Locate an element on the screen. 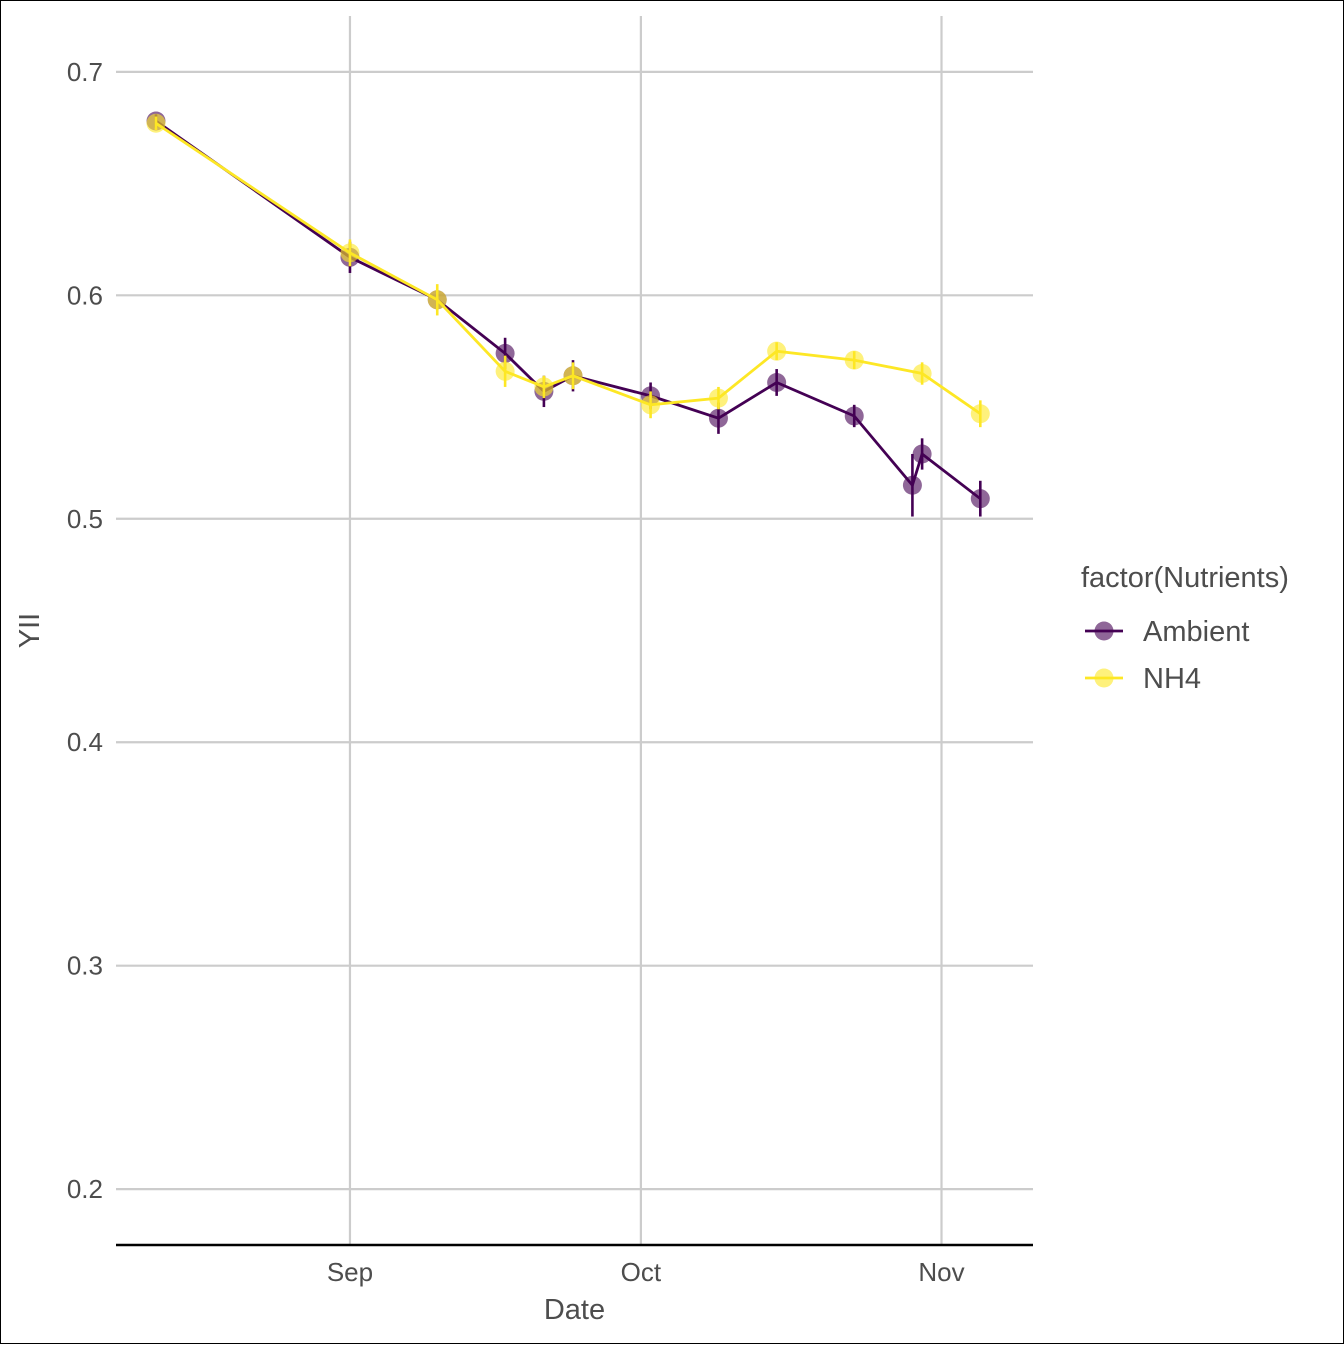 This screenshot has width=1344, height=1345. y-tick-label: 0.4 is located at coordinates (85, 742).